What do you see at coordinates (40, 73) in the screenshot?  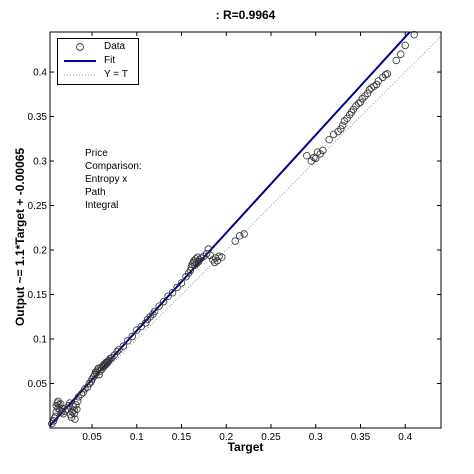 I see `y-tick-label: 0.4` at bounding box center [40, 73].